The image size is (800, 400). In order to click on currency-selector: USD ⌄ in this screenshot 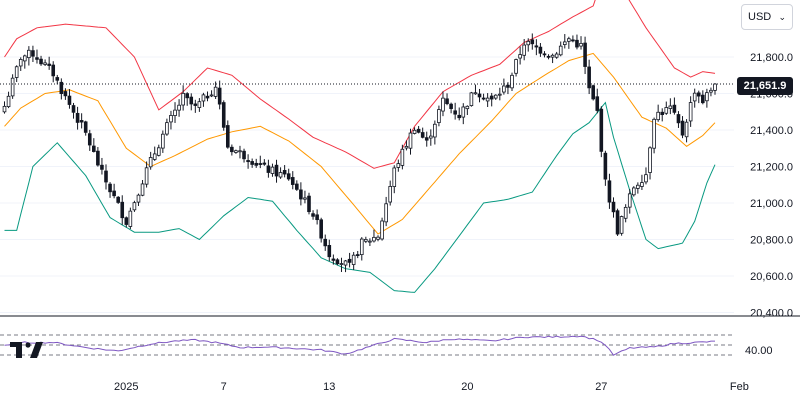, I will do `click(767, 17)`.